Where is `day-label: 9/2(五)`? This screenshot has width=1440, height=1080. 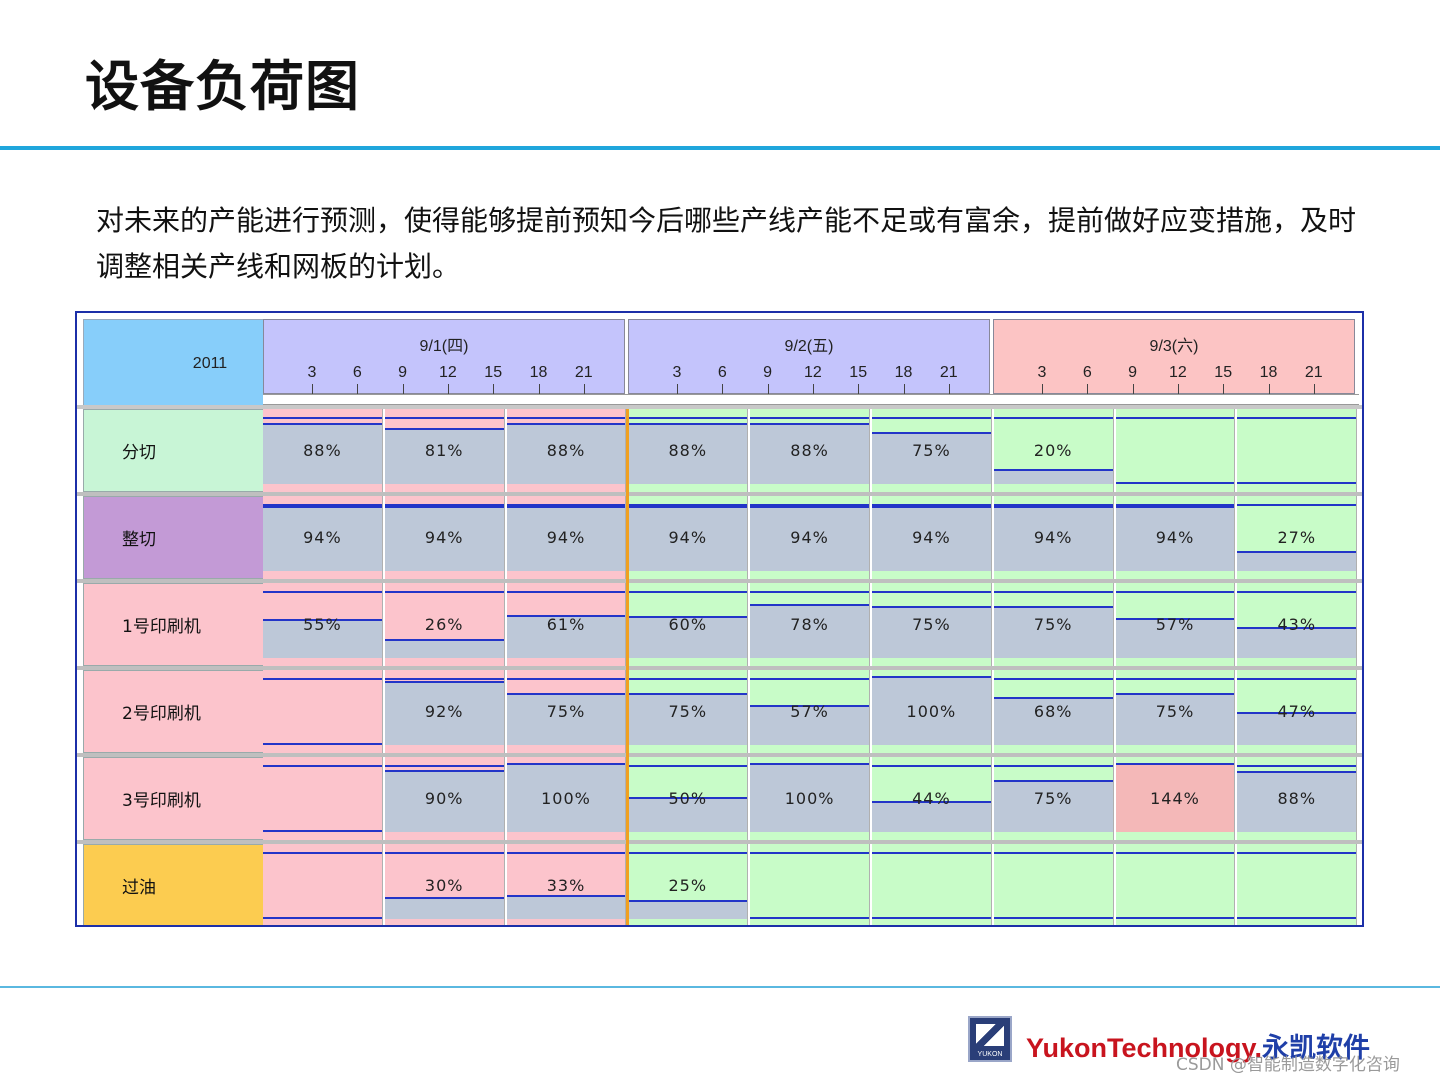 day-label: 9/2(五) is located at coordinates (809, 346).